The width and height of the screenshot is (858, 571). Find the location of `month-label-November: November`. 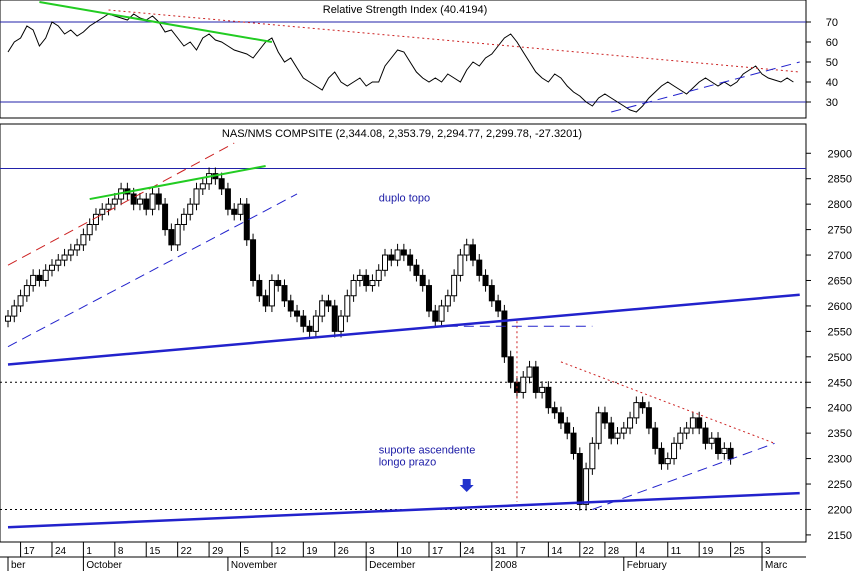

month-label-November: November is located at coordinates (254, 565).